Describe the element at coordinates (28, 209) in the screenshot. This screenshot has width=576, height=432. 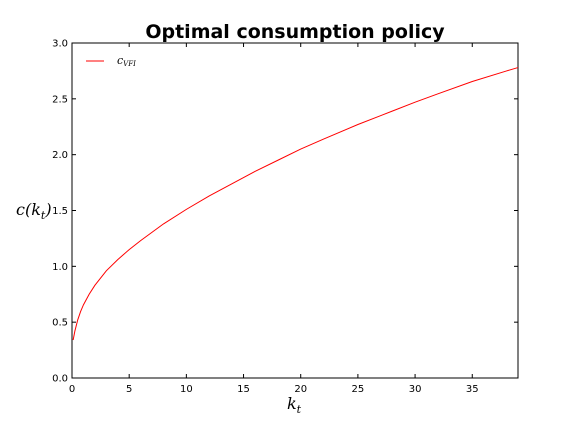
I see `y-axis-label-main: c(k` at that location.